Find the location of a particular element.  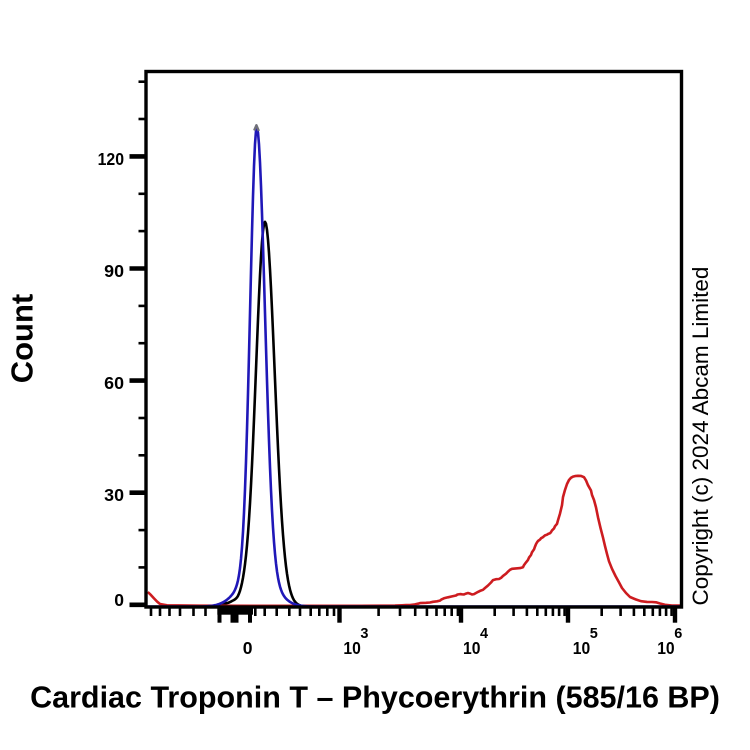

svg-text: 30 is located at coordinates (114, 495).